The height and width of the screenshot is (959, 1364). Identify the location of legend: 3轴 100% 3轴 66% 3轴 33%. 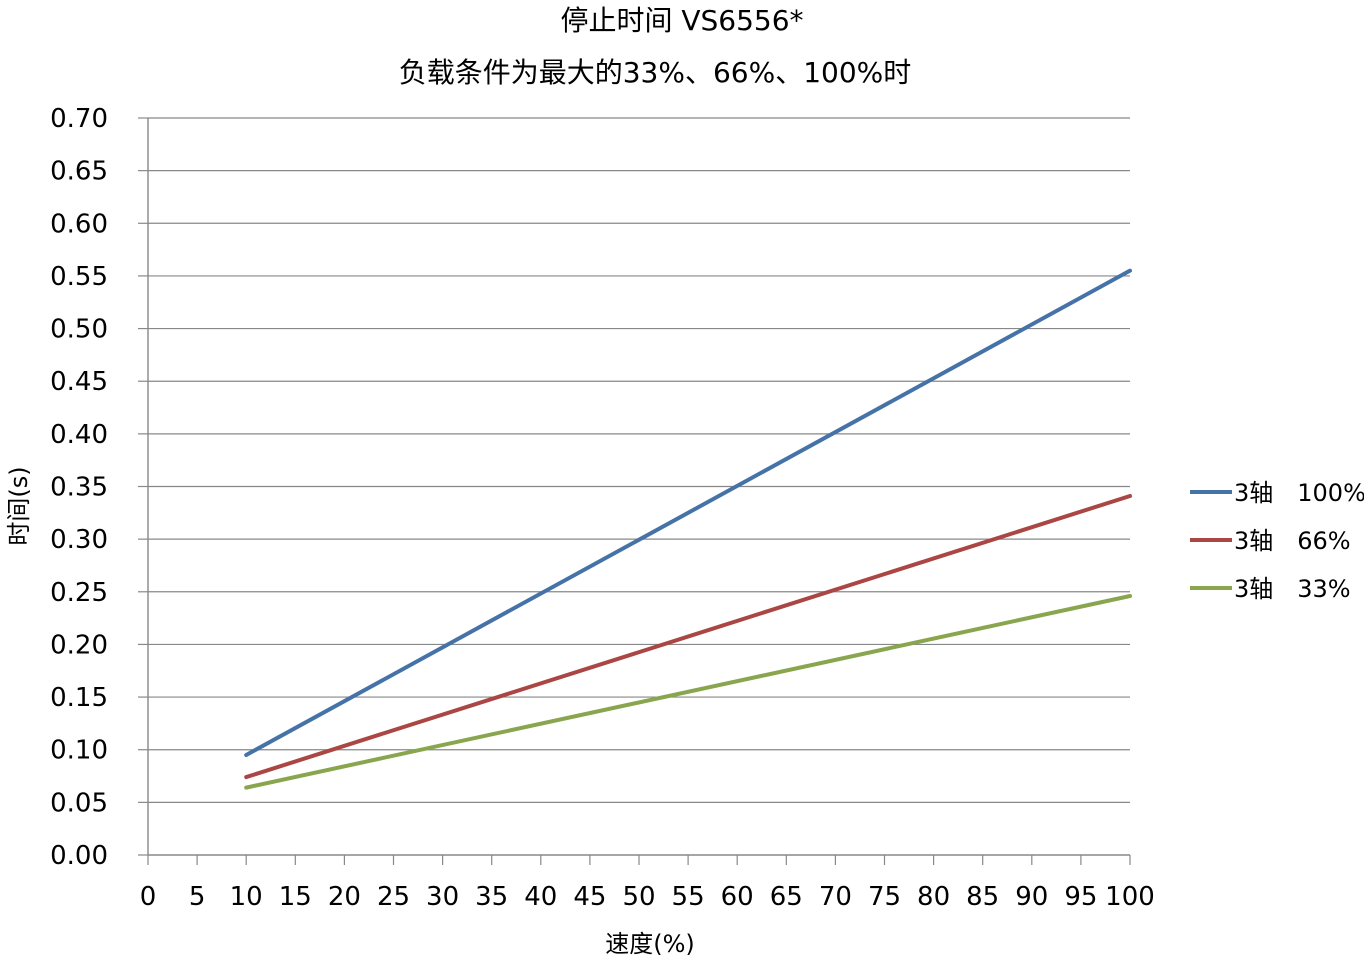
(1277, 541).